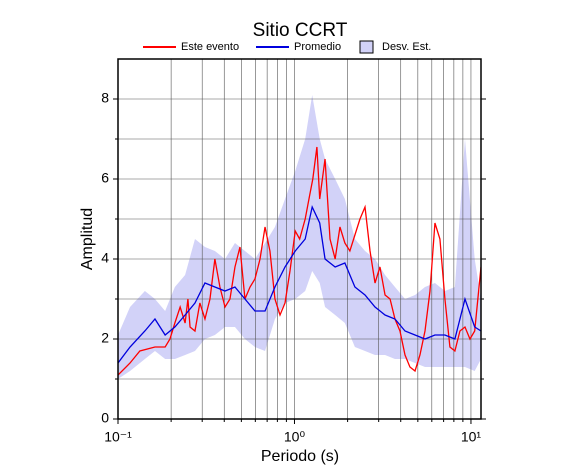 This screenshot has height=475, width=586. Describe the element at coordinates (317, 47) in the screenshot. I see `legend-label: Promedio` at that location.